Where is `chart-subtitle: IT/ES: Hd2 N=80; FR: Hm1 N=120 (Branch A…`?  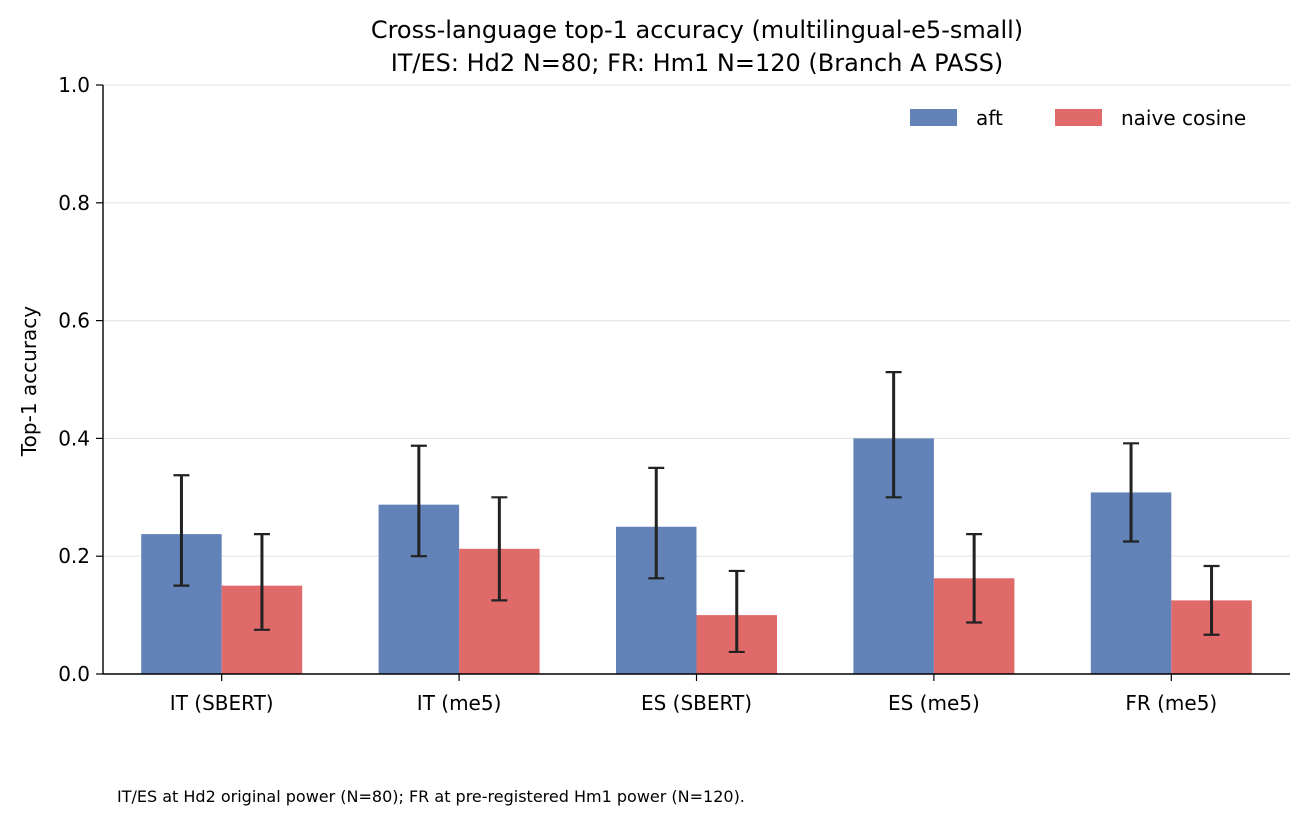 chart-subtitle: IT/ES: Hd2 N=80; FR: Hm1 N=120 (Branch A… is located at coordinates (697, 63).